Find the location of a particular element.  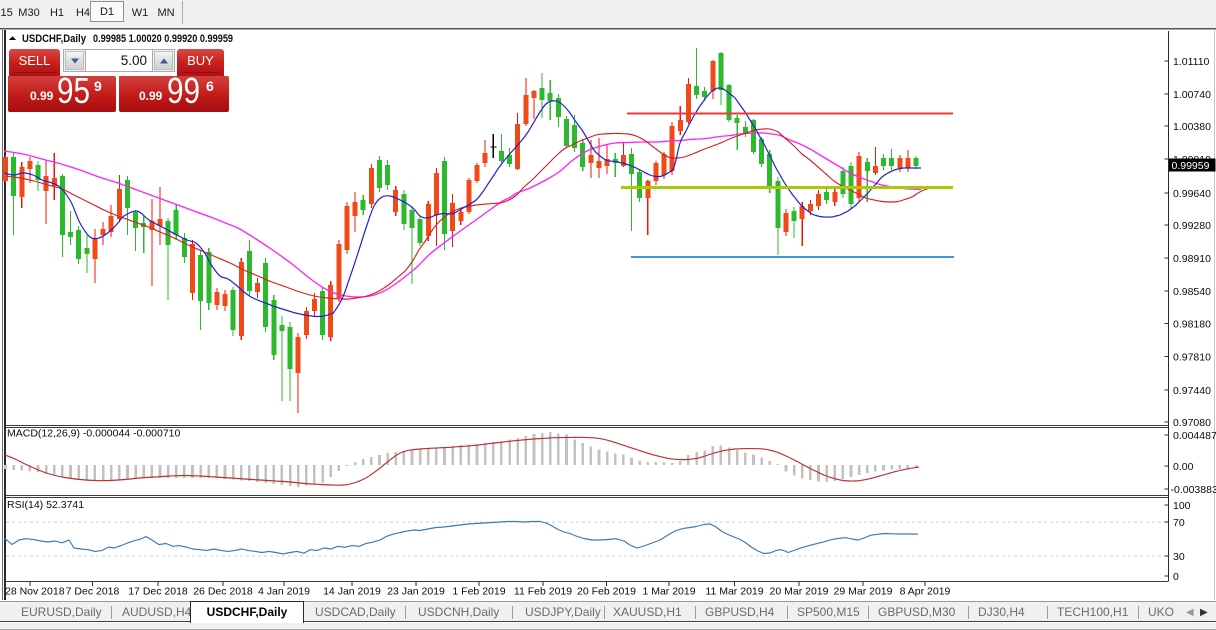

svg-text: 20 Feb 2019 is located at coordinates (606, 592).